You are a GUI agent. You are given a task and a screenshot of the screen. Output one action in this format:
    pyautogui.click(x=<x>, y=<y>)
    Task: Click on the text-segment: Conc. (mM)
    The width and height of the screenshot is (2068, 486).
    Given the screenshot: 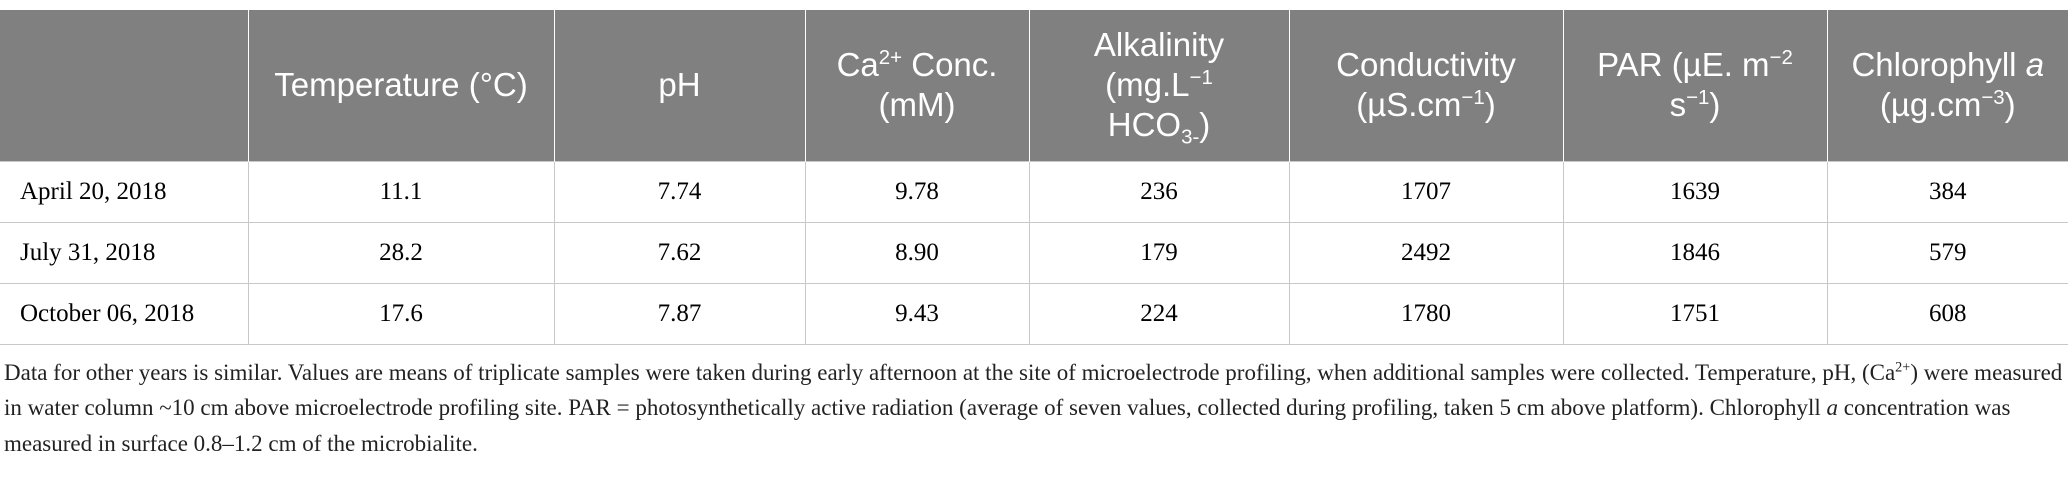 What is the action you would take?
    pyautogui.click(x=938, y=85)
    